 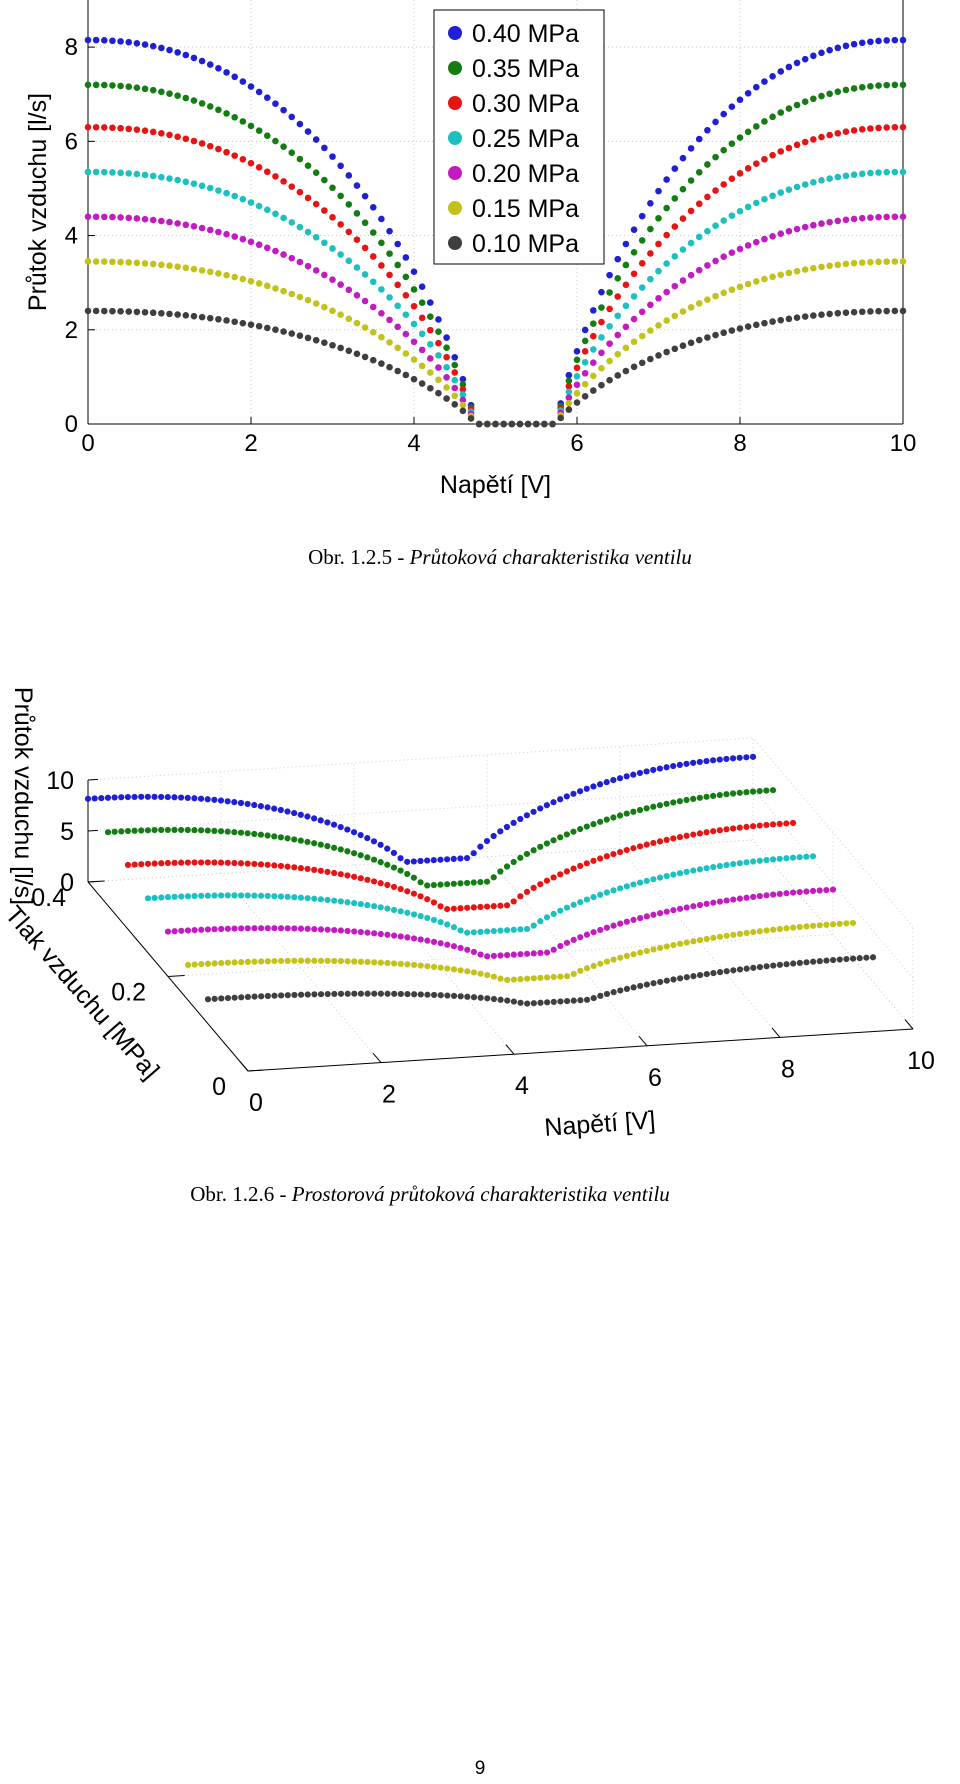 I want to click on chart-3d-points, so click(x=480, y=880).